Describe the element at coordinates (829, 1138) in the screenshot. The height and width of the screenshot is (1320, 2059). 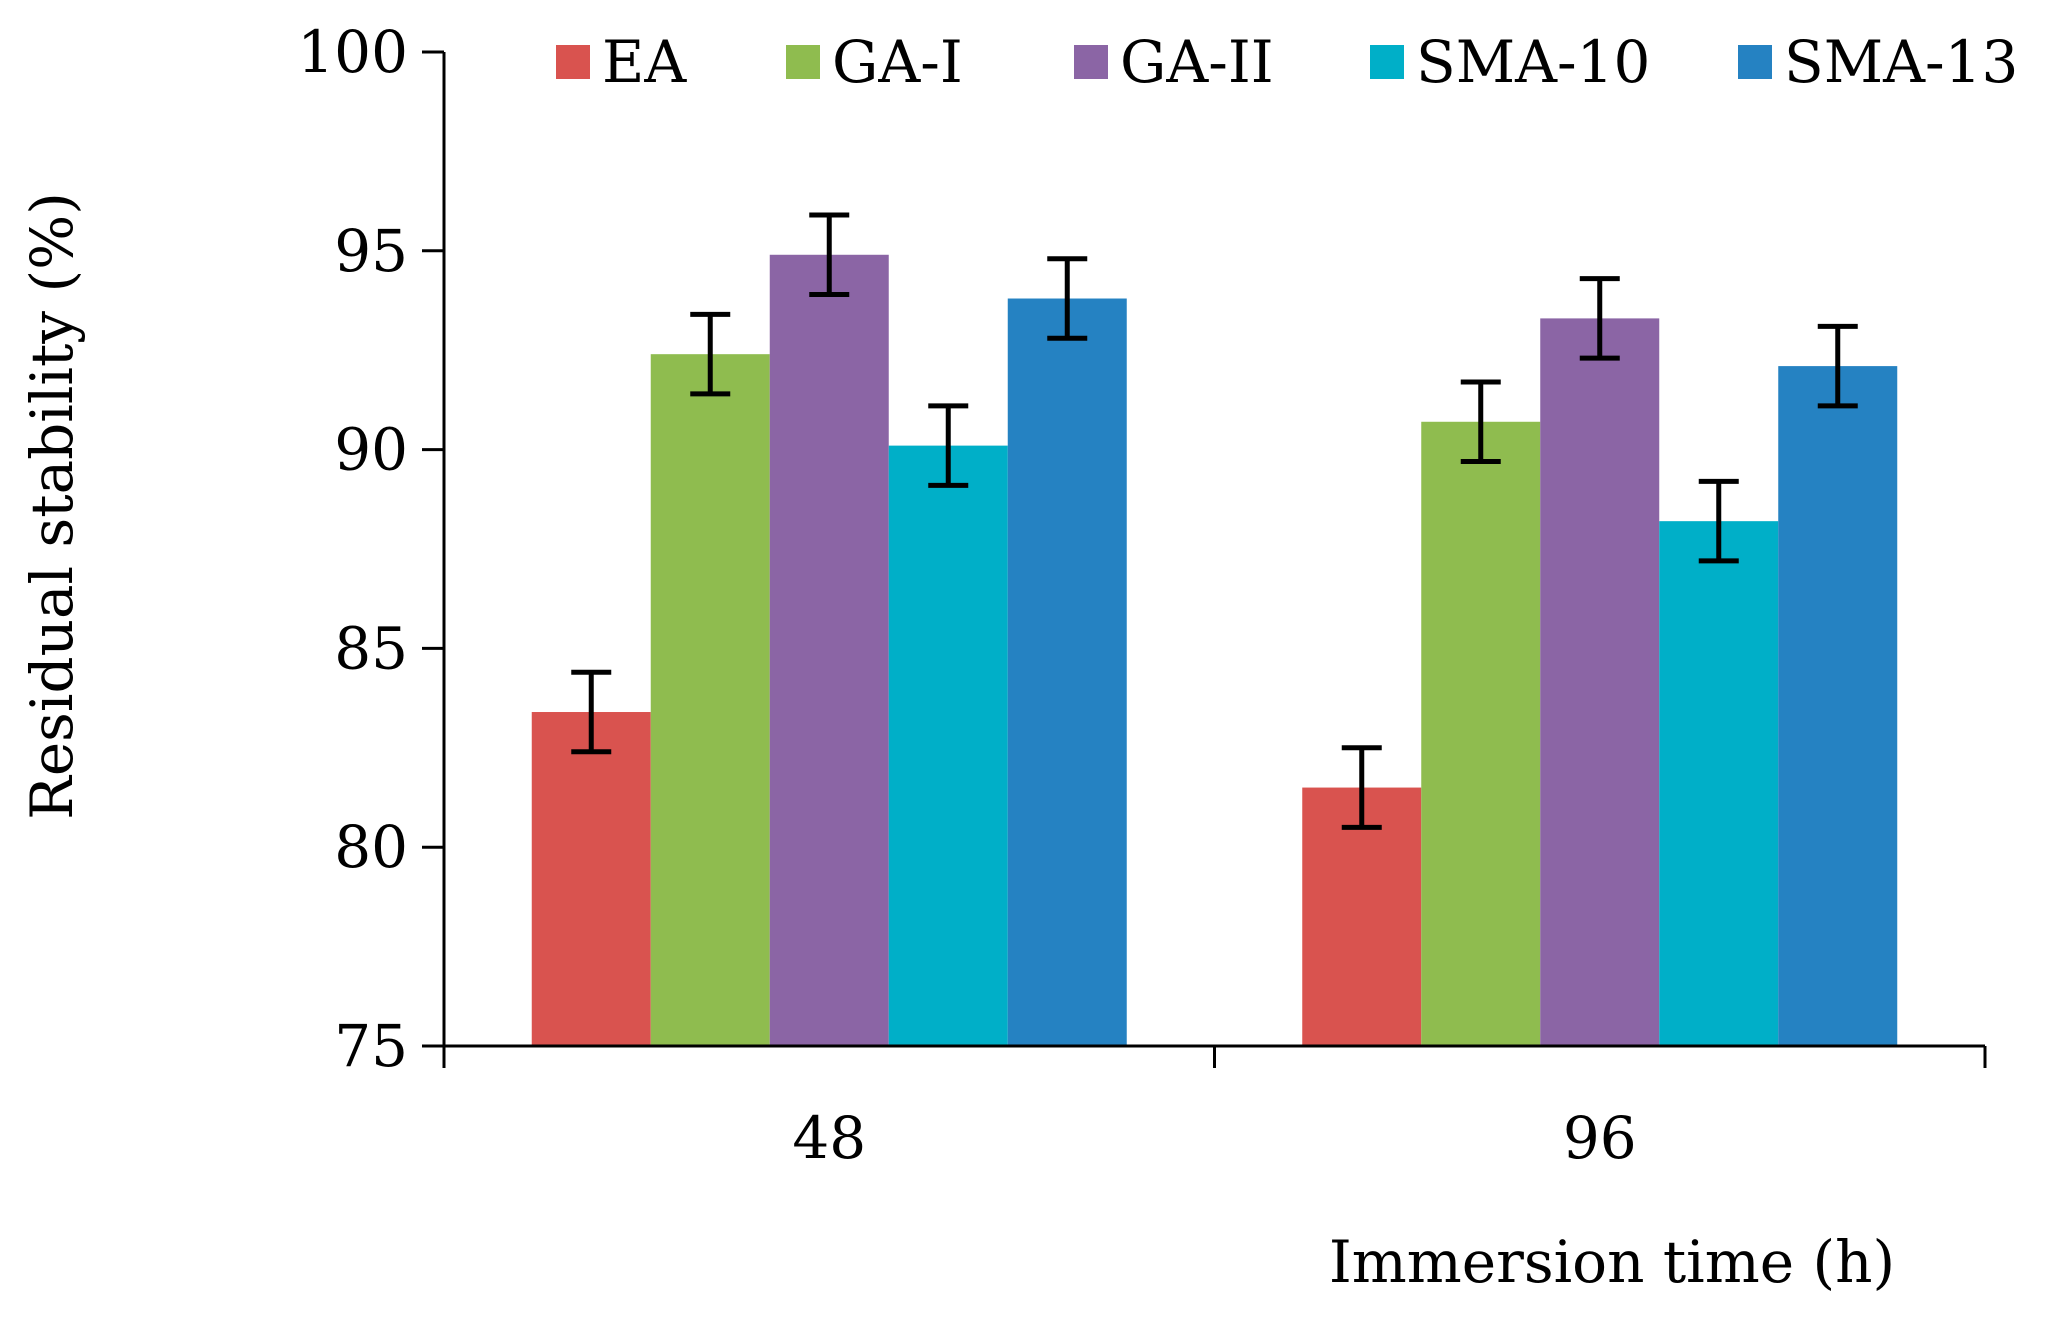
I see `x-tick-label-48: 48` at that location.